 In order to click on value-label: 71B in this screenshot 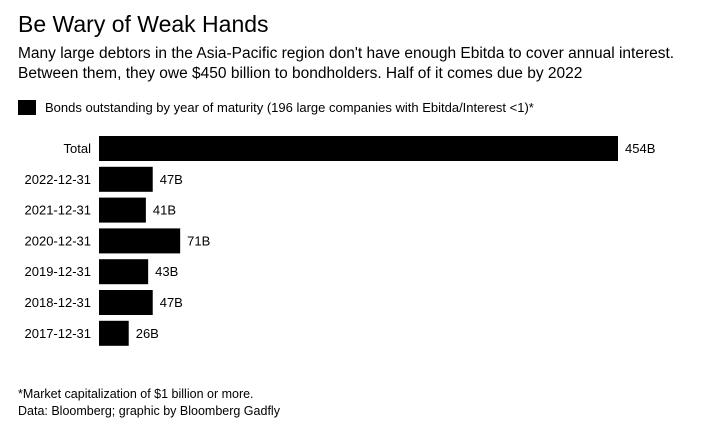, I will do `click(198, 240)`.